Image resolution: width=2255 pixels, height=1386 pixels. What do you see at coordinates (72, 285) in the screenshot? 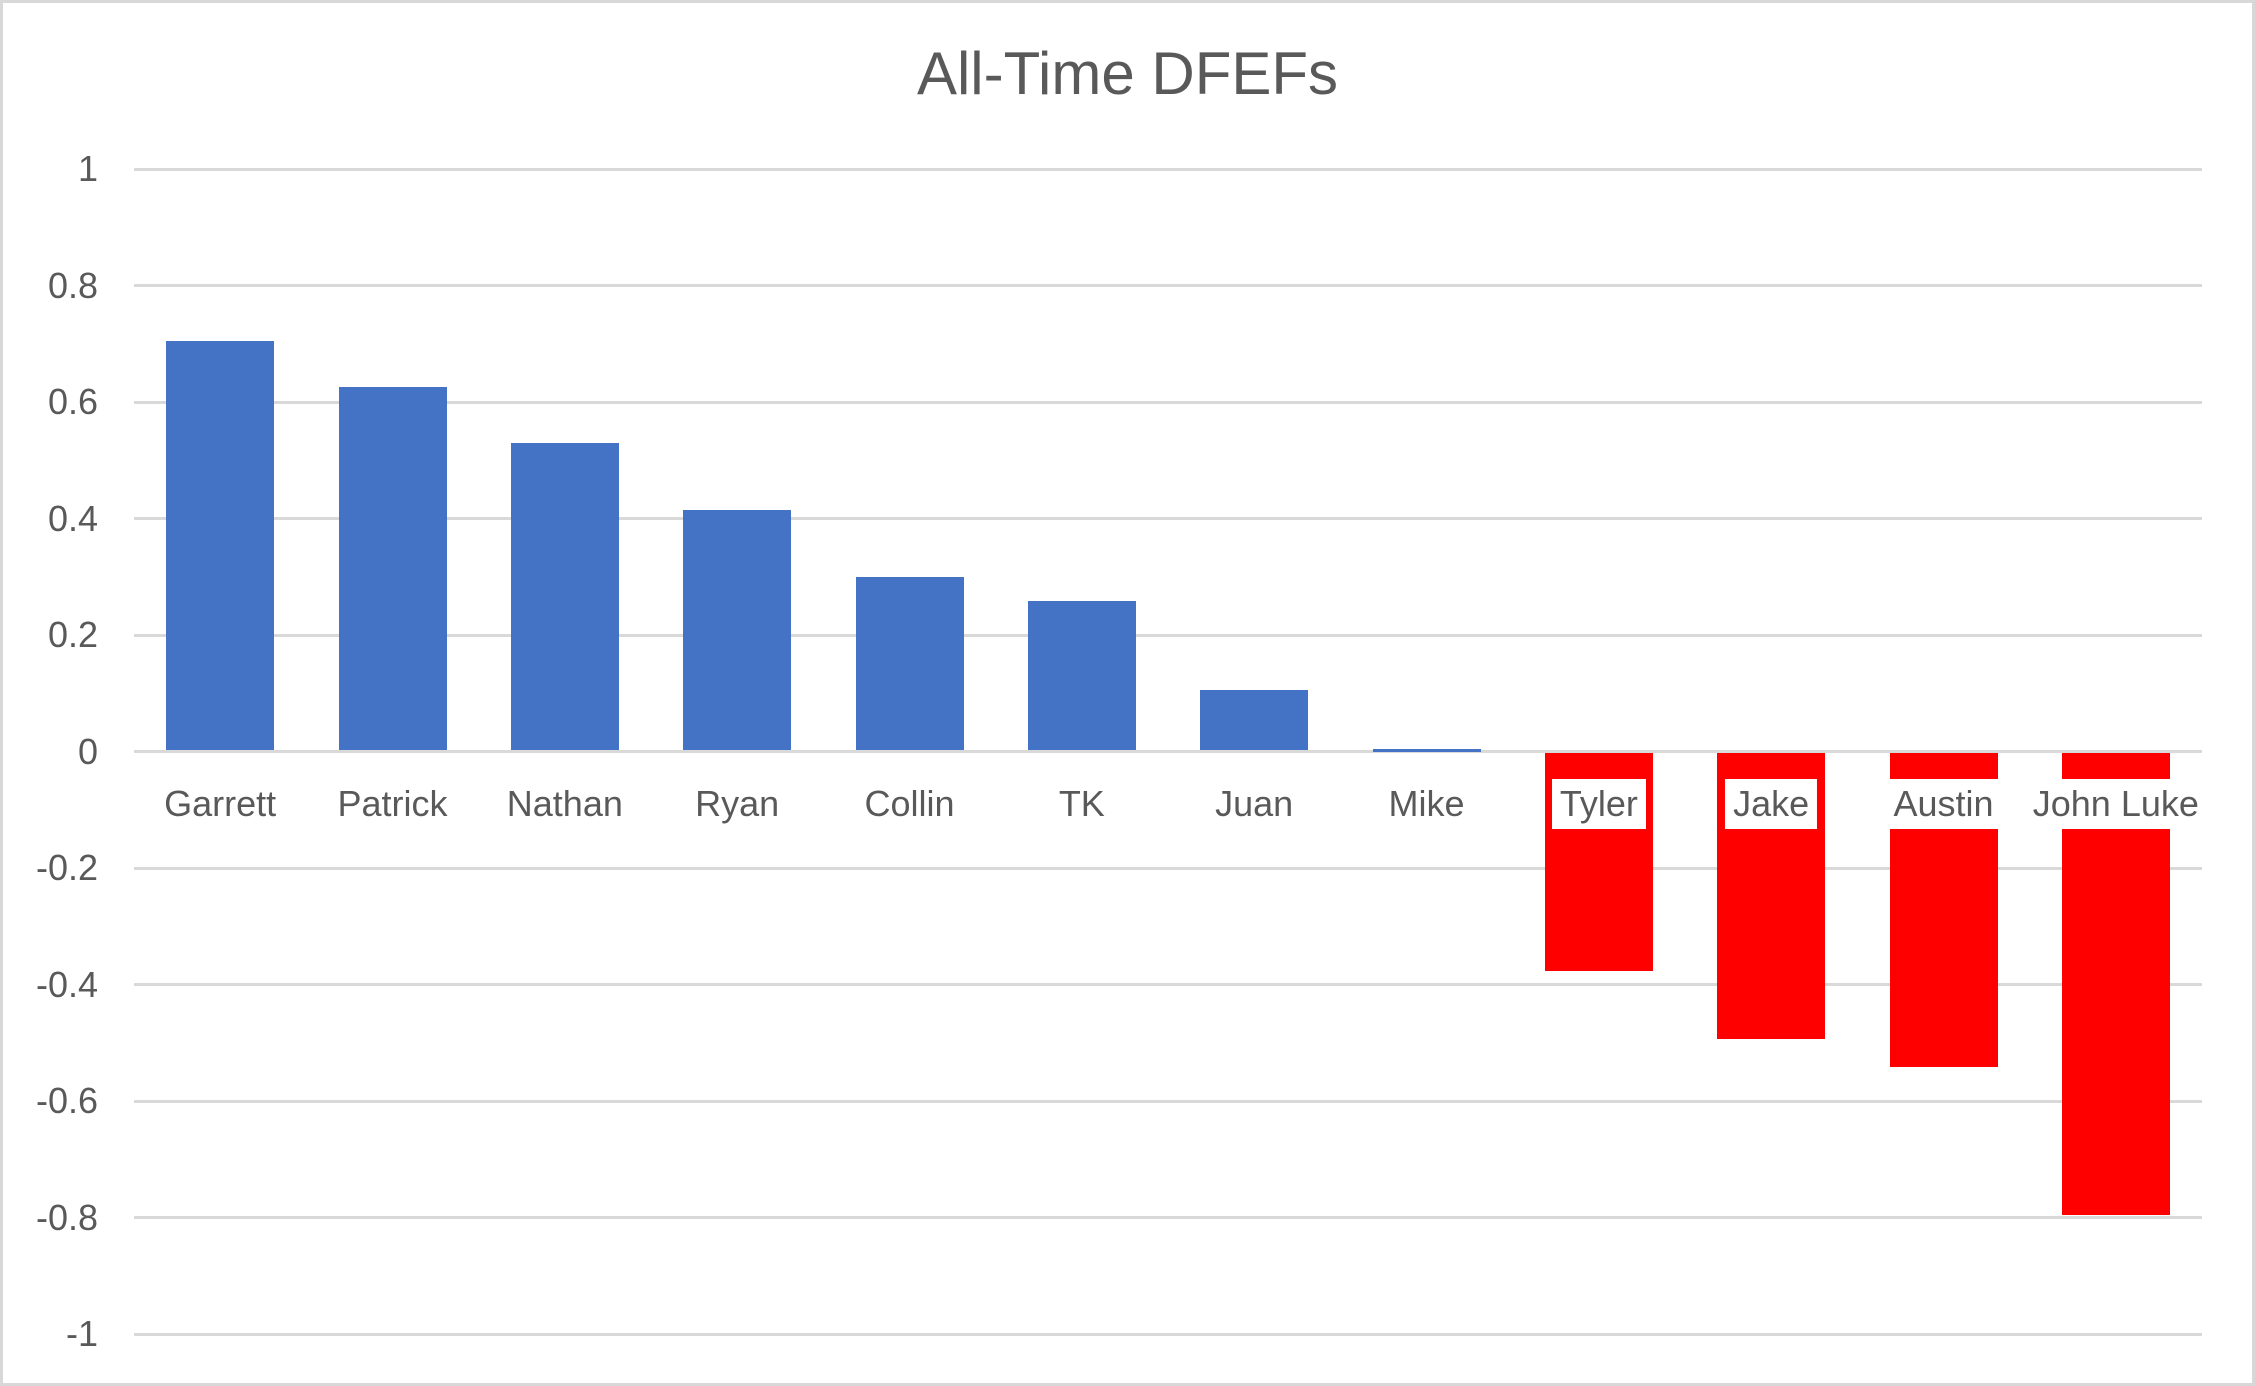
I see `y-axis-tick-label: 0.8` at bounding box center [72, 285].